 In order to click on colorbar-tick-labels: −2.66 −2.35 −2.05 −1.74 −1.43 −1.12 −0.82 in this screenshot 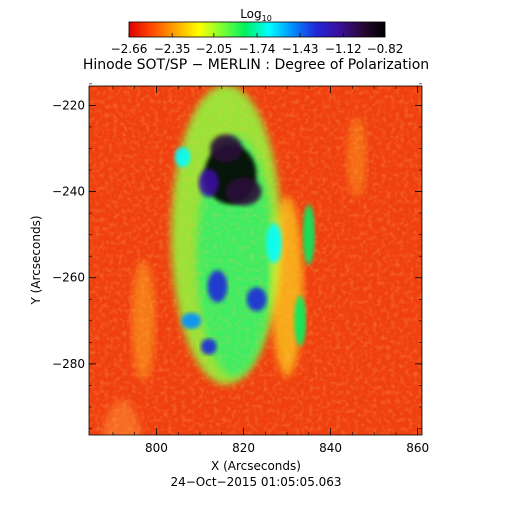, I will do `click(257, 49)`.